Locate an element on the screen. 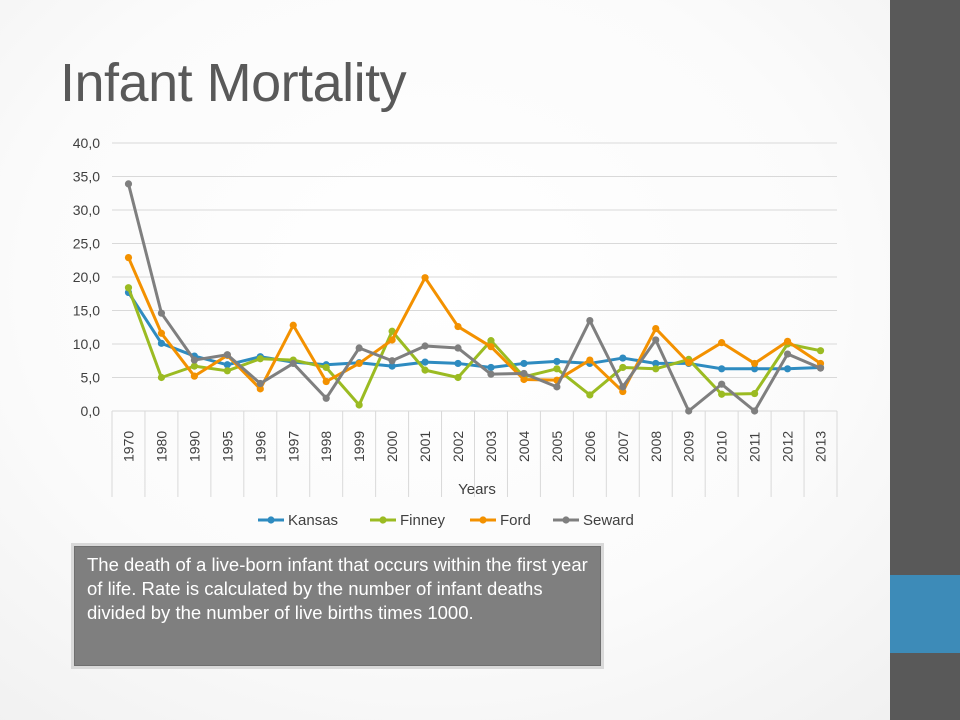 The image size is (960, 720). x-tick-label: 2013 is located at coordinates (821, 446).